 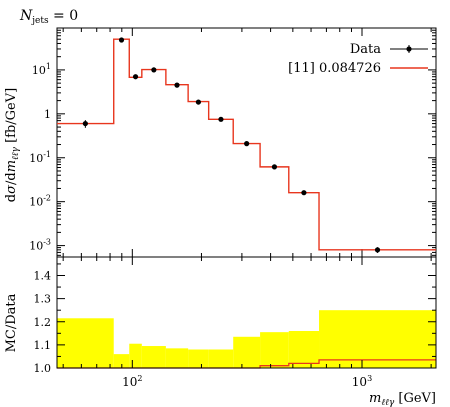 What do you see at coordinates (40, 245) in the screenshot?
I see `main-y-tick-label: 10⁻³` at bounding box center [40, 245].